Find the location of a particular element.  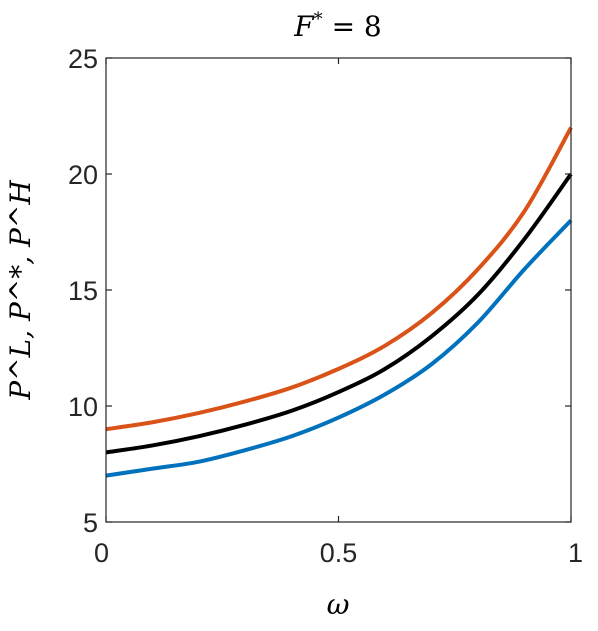

chart-title-superscript: * is located at coordinates (318, 19).